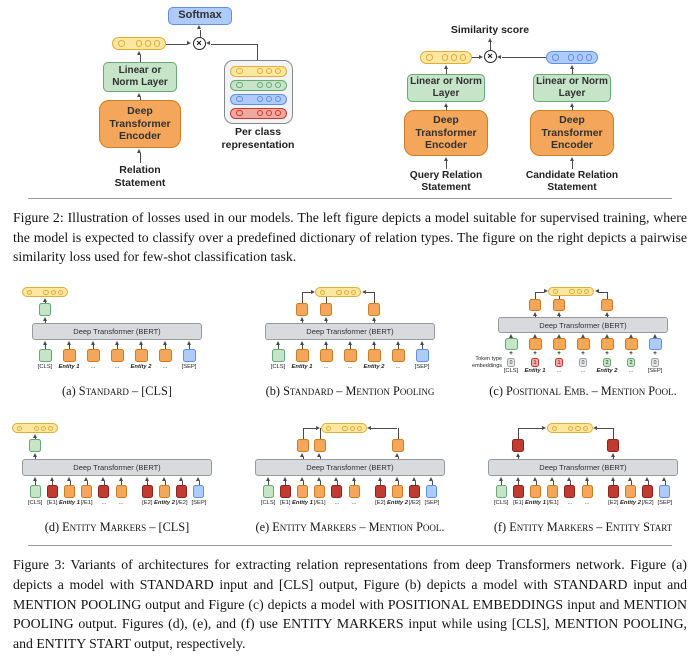 This screenshot has width=700, height=656. What do you see at coordinates (200, 16) in the screenshot?
I see `softmax-box: Softmax` at bounding box center [200, 16].